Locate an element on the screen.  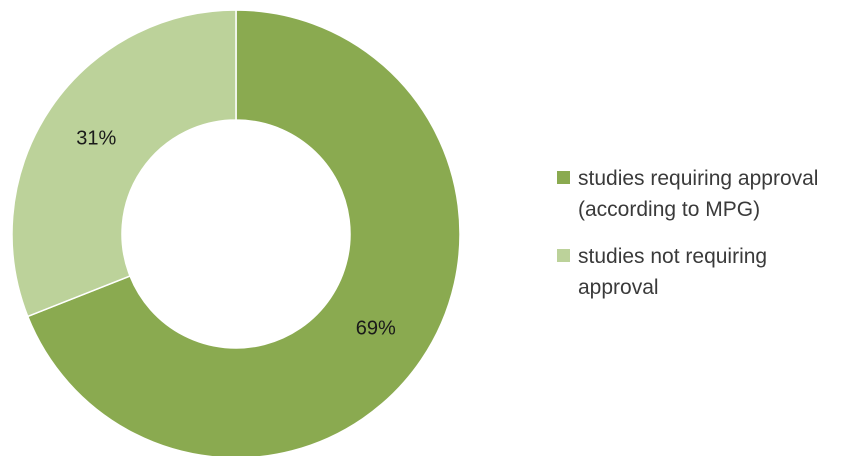
legend-entry-not-requiring-approval: studies not requiring approval is located at coordinates (662, 272).